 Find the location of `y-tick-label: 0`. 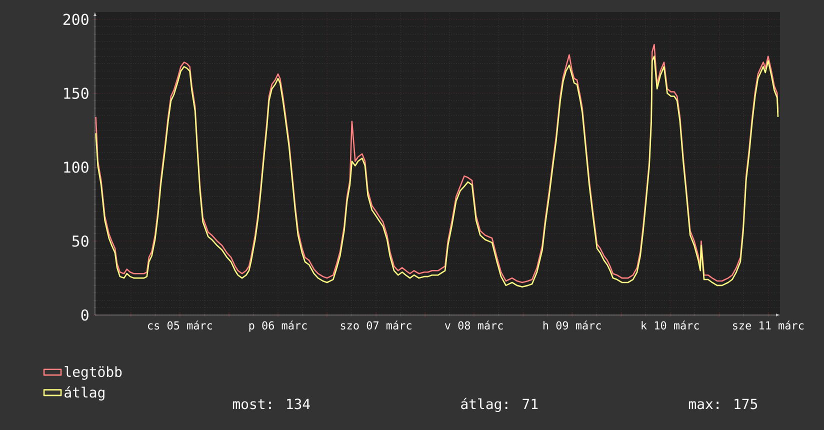

y-tick-label: 0 is located at coordinates (84, 315).